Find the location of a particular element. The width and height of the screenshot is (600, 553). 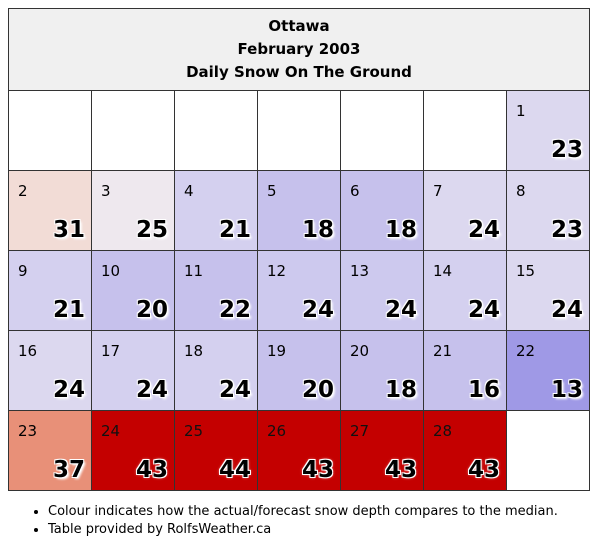

day-number: 3 is located at coordinates (106, 191).